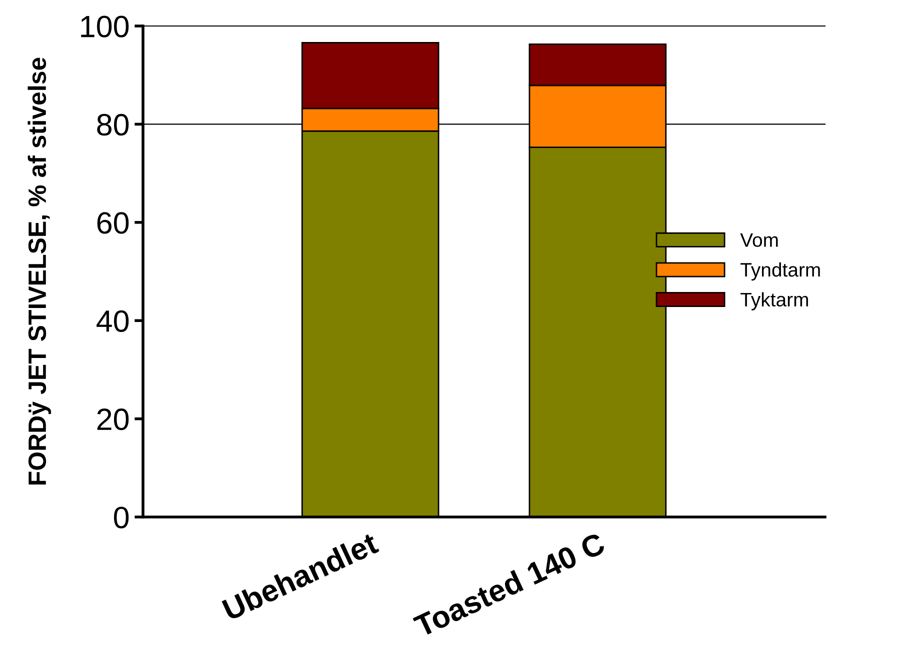 The height and width of the screenshot is (659, 905). Describe the element at coordinates (112, 321) in the screenshot. I see `y-tick-label: 40` at that location.